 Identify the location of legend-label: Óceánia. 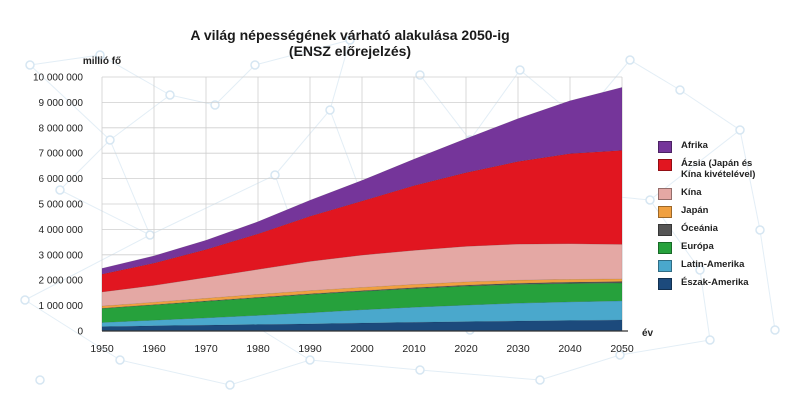
(699, 228).